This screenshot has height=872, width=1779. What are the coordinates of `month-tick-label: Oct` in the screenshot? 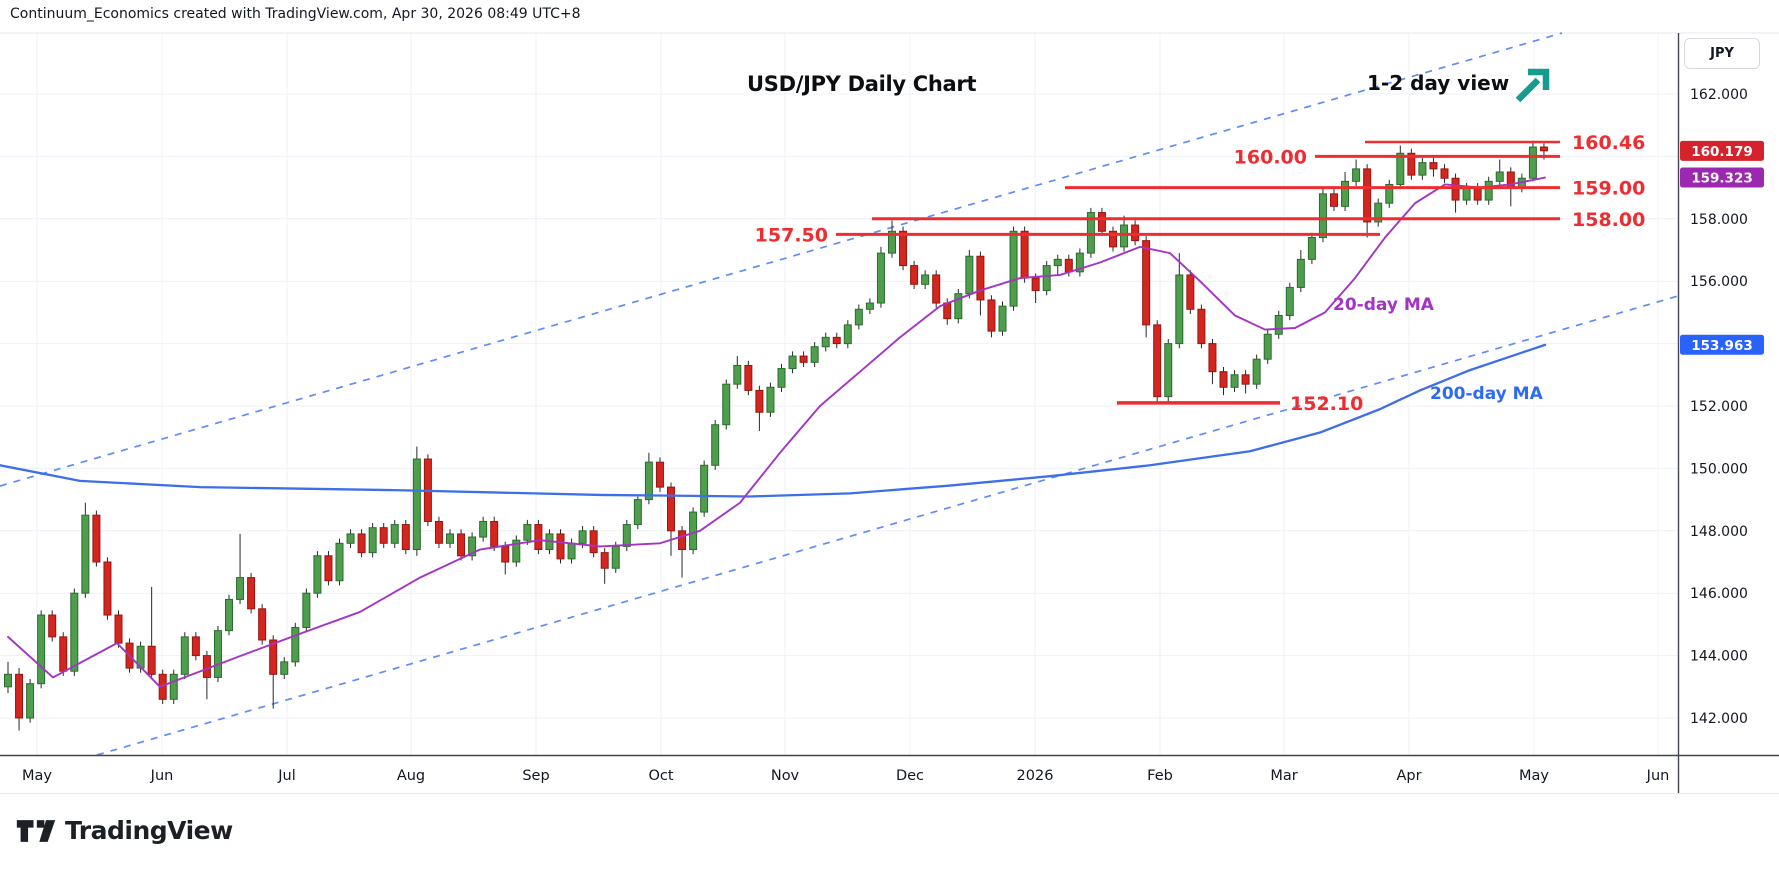 It's located at (660, 776).